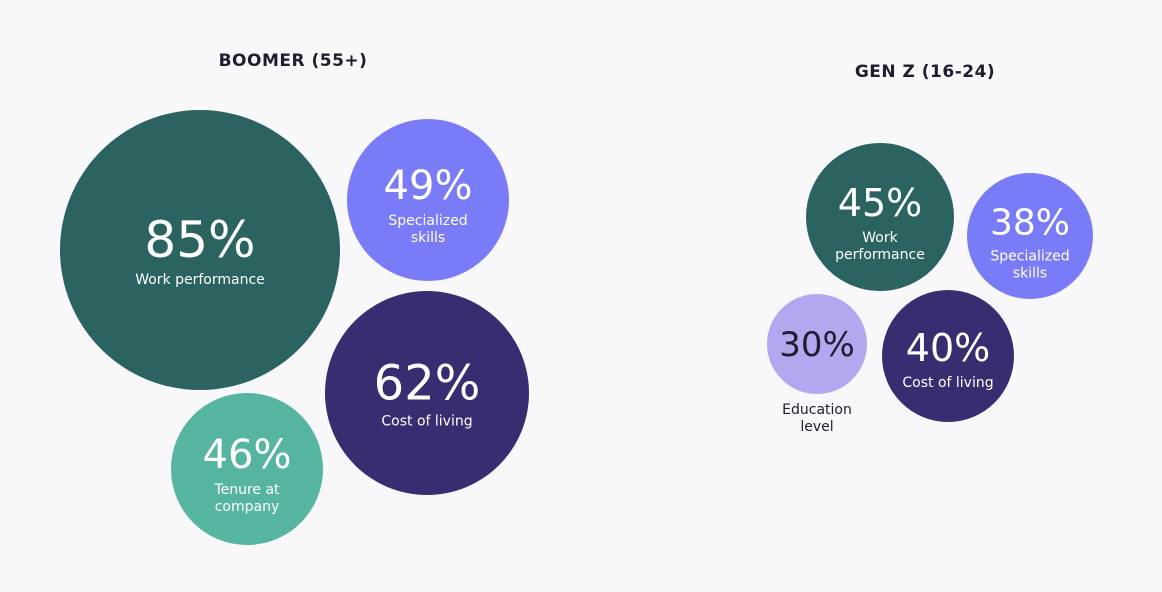 This screenshot has width=1162, height=592. Describe the element at coordinates (428, 186) in the screenshot. I see `value-label-boomer-specialized-skills: 49%` at that location.